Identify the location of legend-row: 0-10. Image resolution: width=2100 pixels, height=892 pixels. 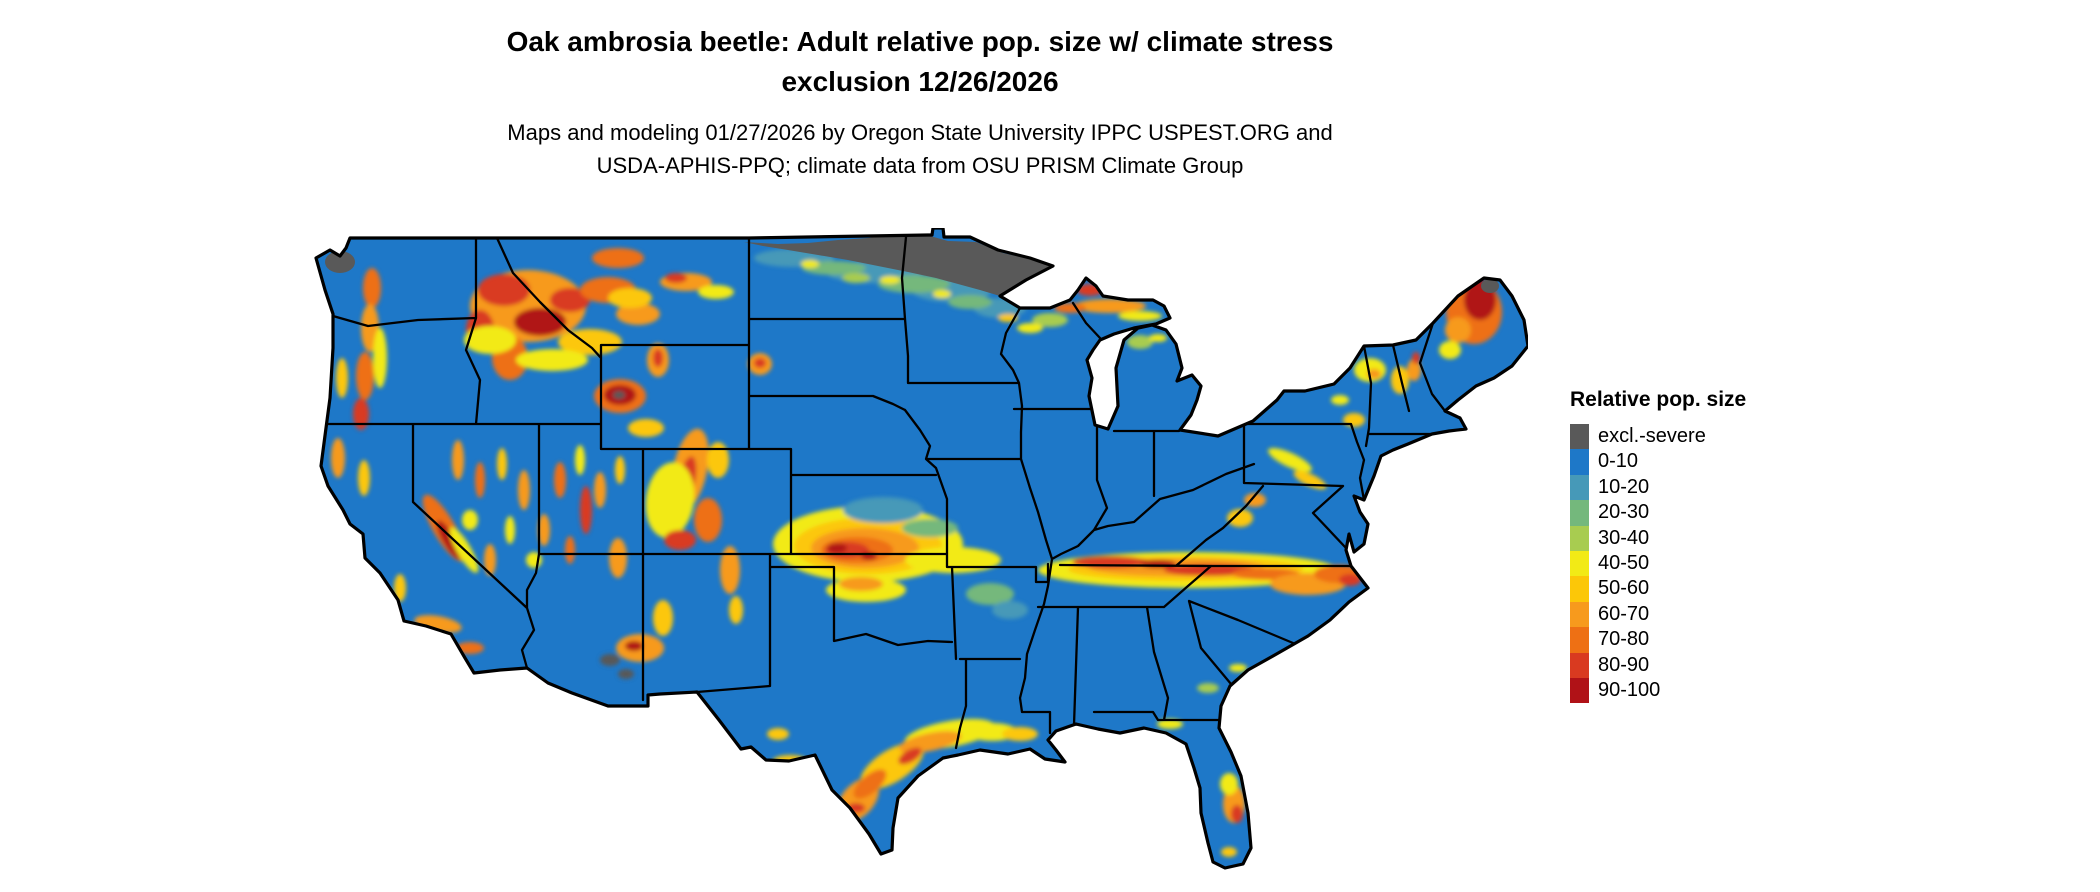
(1658, 462).